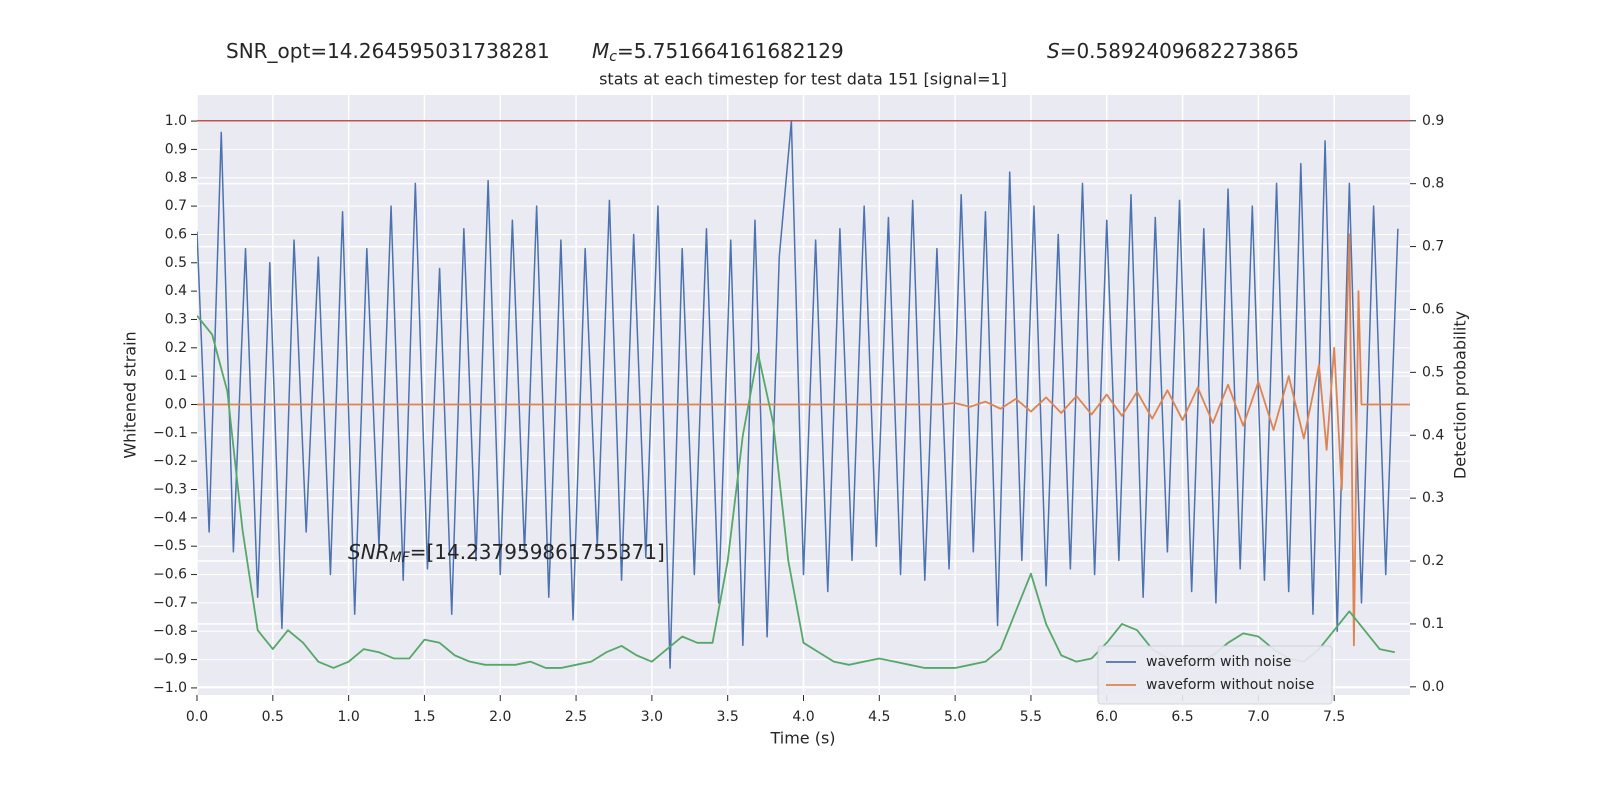  What do you see at coordinates (170, 631) in the screenshot?
I see `y-tick-label: −0.8` at bounding box center [170, 631].